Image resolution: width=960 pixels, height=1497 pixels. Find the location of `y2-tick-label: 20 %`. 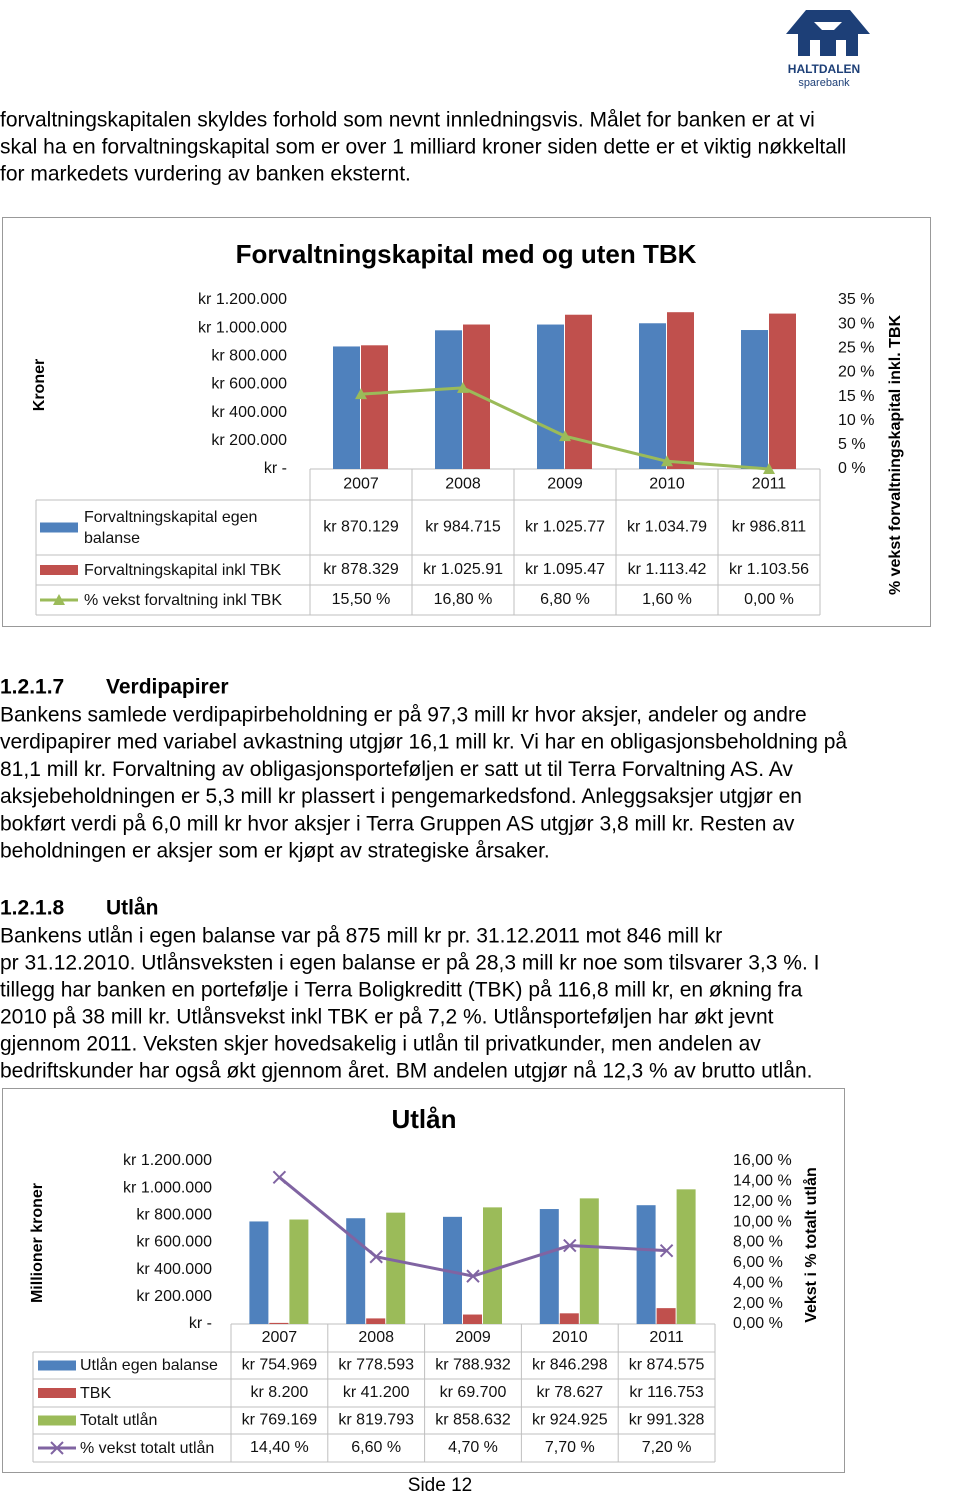

y2-tick-label: 20 % is located at coordinates (856, 372).